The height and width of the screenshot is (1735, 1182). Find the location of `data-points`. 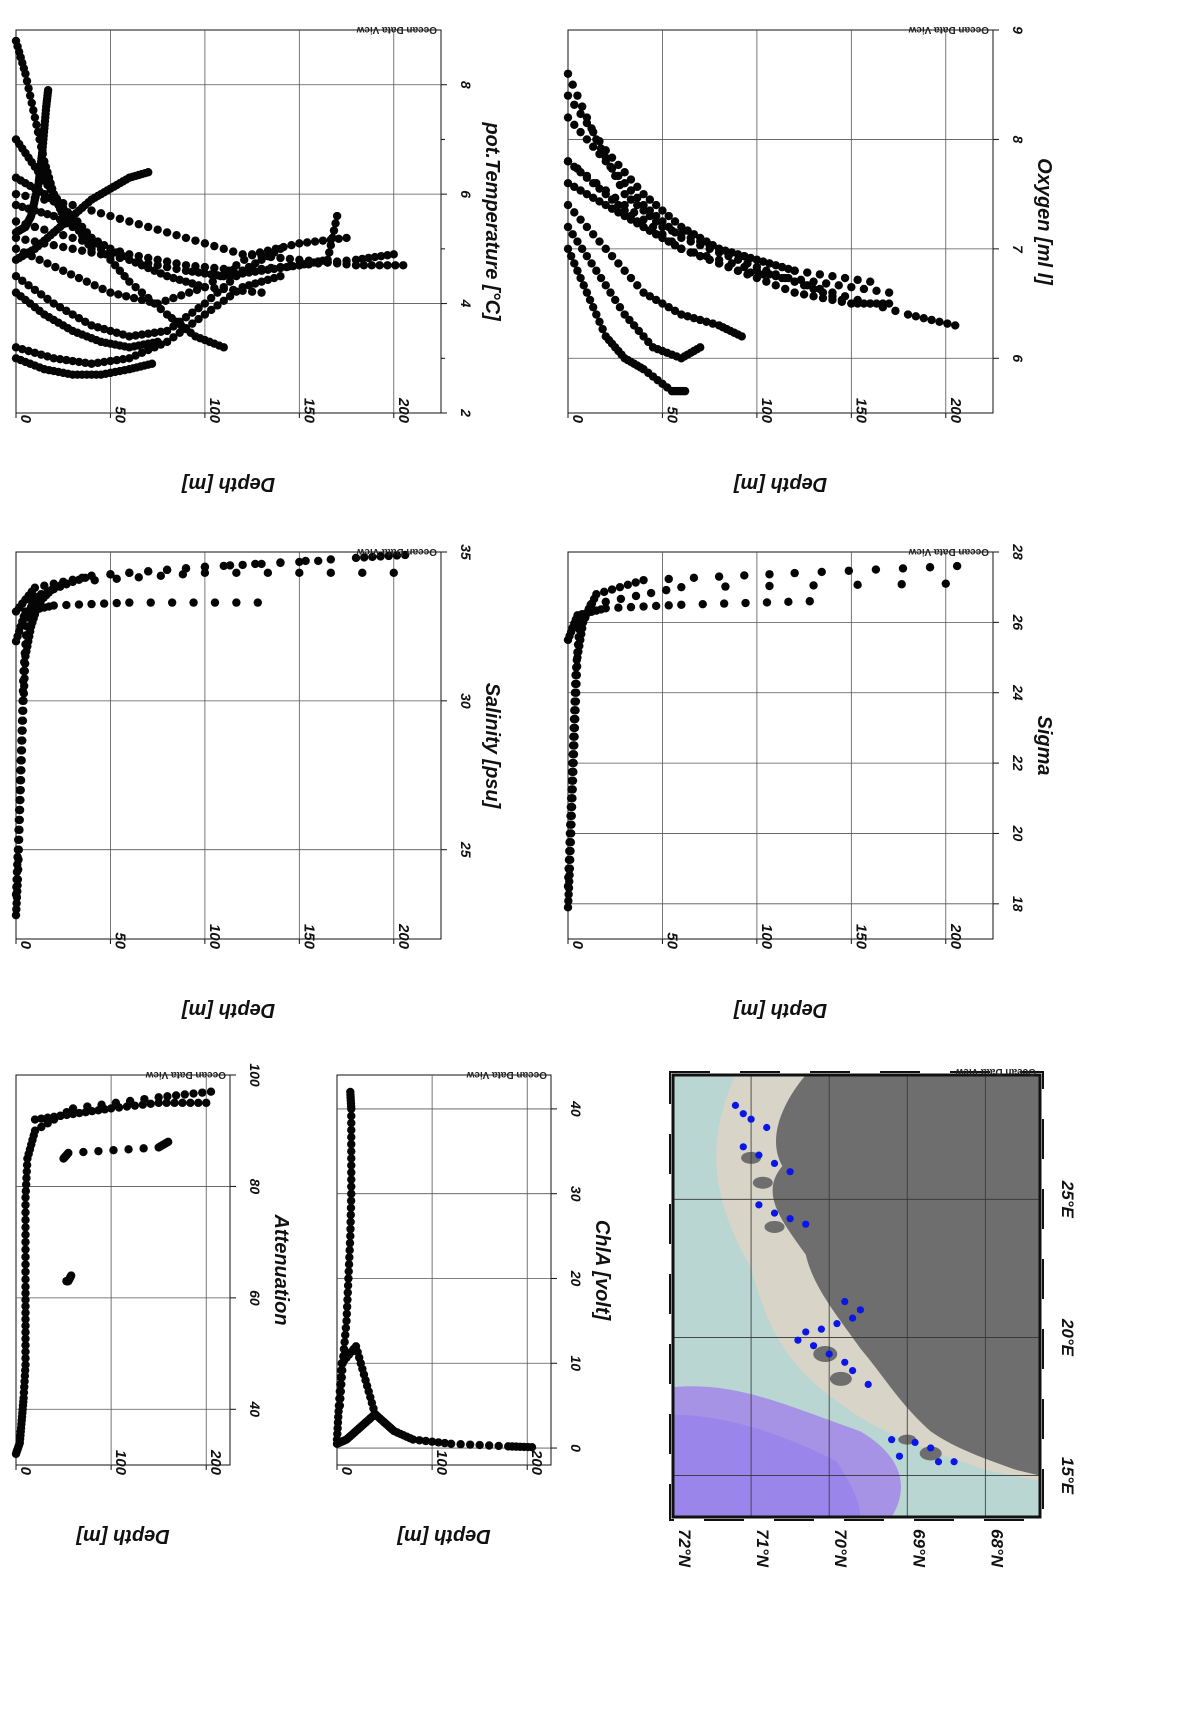

data-points is located at coordinates (210, 735).